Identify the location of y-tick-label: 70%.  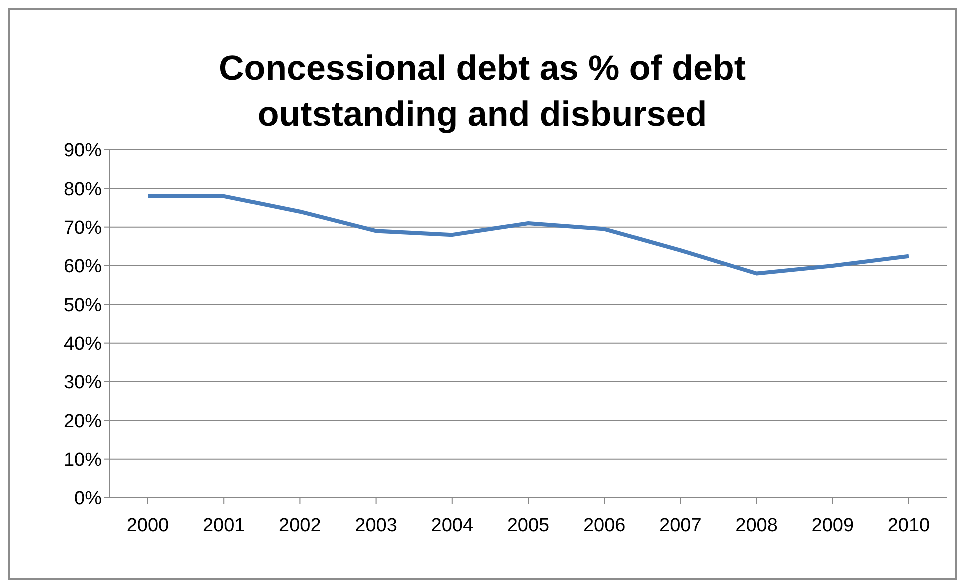
(83, 229).